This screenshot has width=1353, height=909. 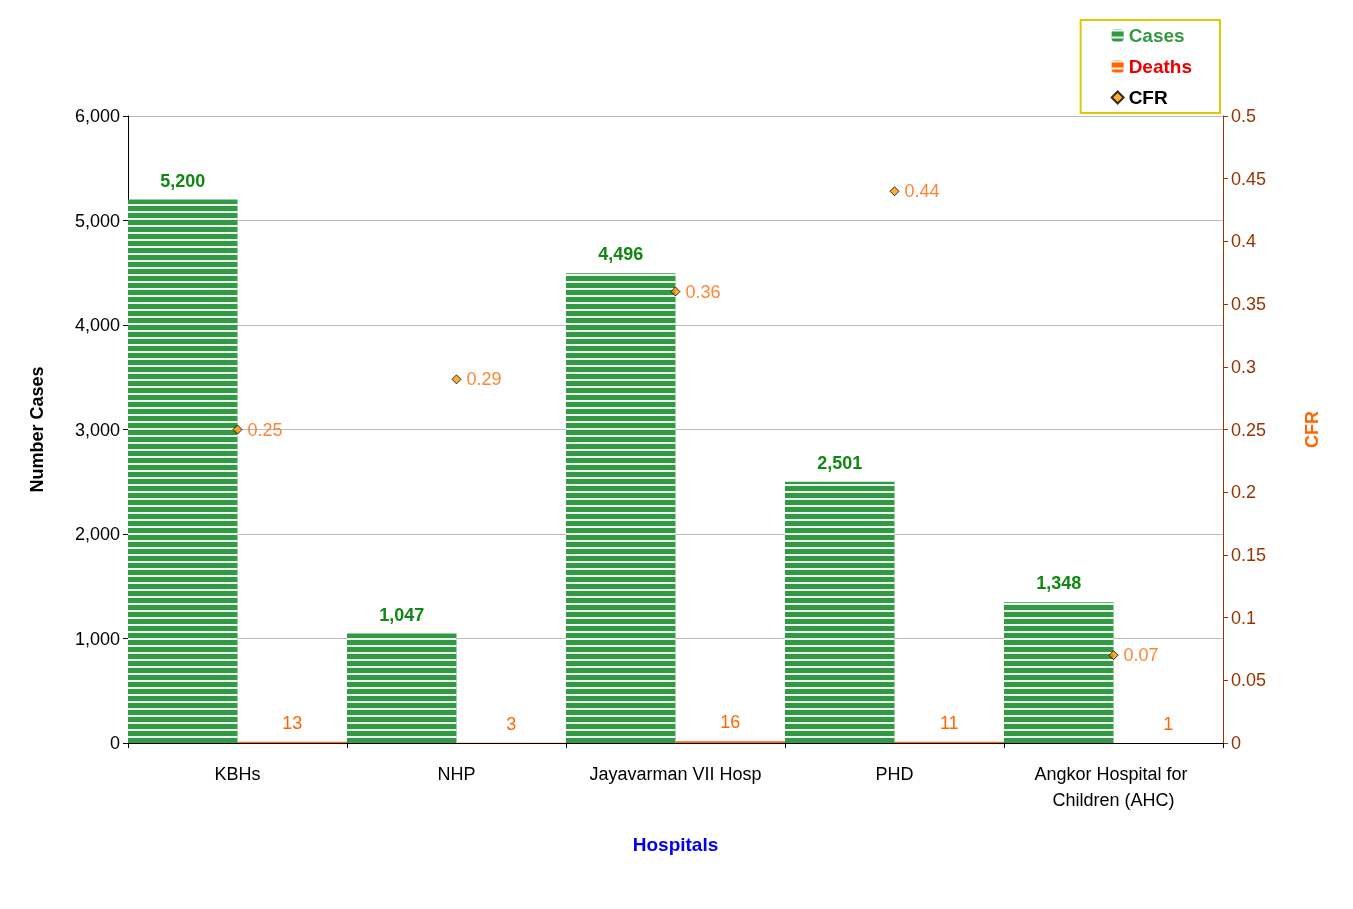 What do you see at coordinates (1244, 492) in the screenshot?
I see `y2-tick-label: 0.2` at bounding box center [1244, 492].